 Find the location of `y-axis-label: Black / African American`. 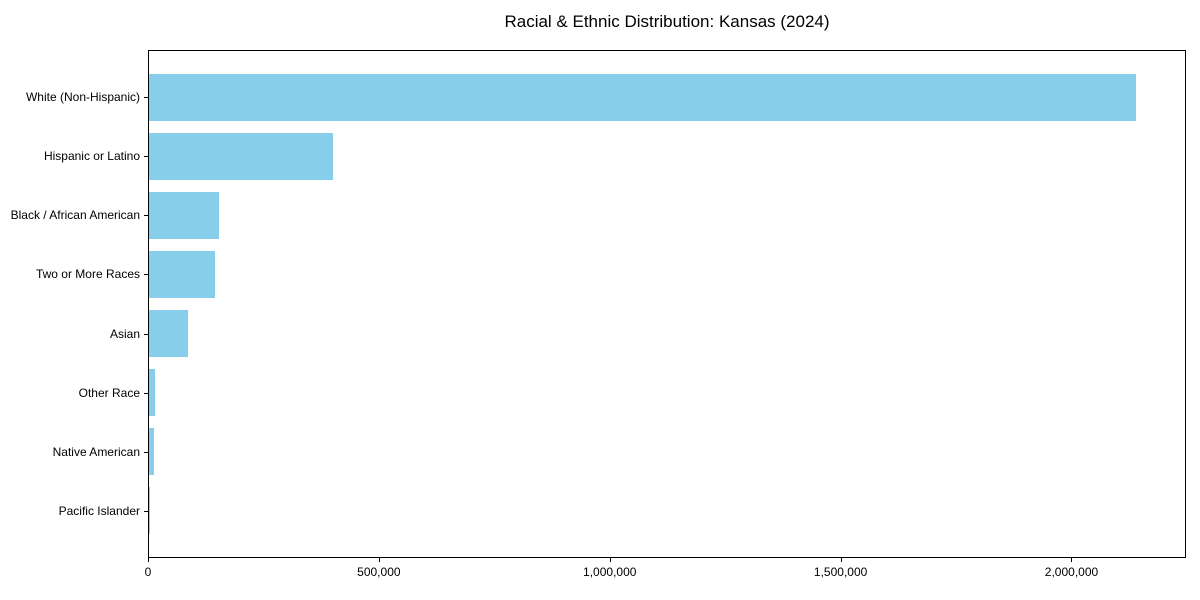

y-axis-label: Black / African American is located at coordinates (75, 215).